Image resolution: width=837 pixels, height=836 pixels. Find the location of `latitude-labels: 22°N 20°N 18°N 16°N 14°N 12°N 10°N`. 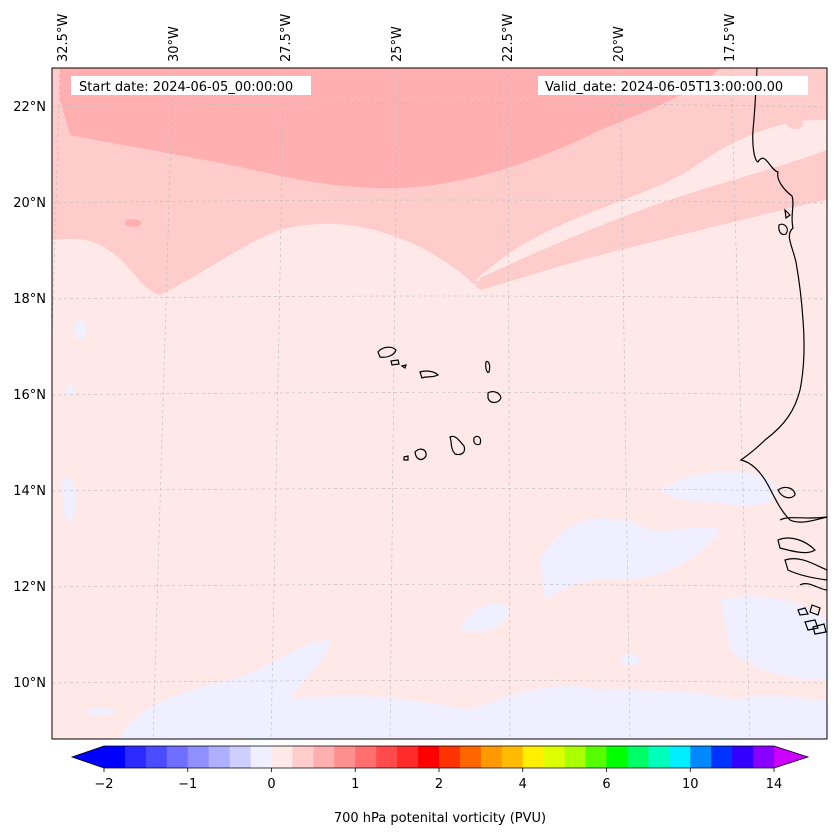

latitude-labels: 22°N 20°N 18°N 16°N 14°N 12°N 10°N is located at coordinates (29, 395).